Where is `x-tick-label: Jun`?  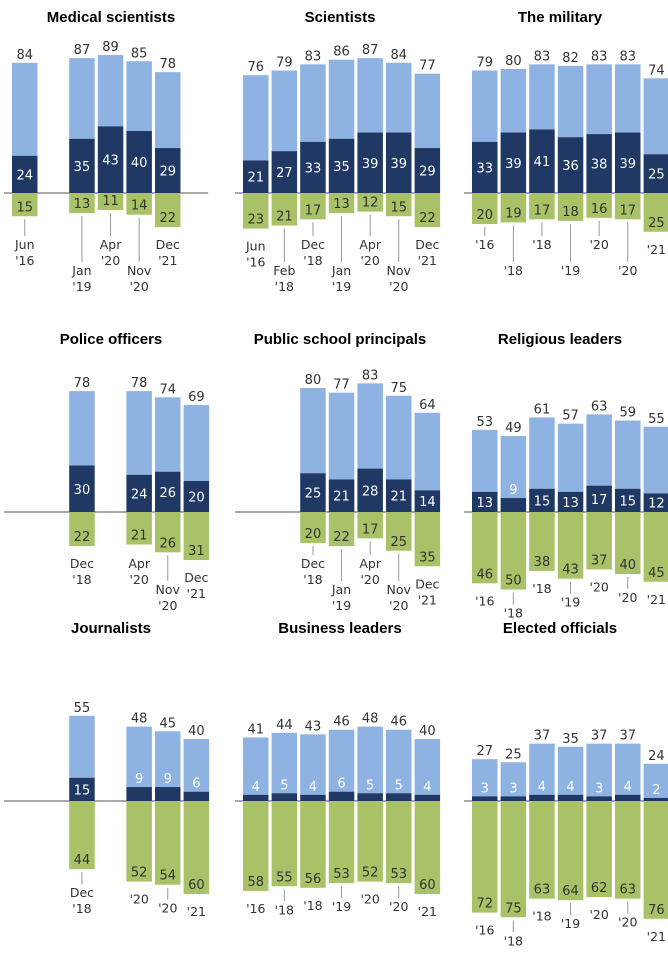
x-tick-label: Jun is located at coordinates (24, 244).